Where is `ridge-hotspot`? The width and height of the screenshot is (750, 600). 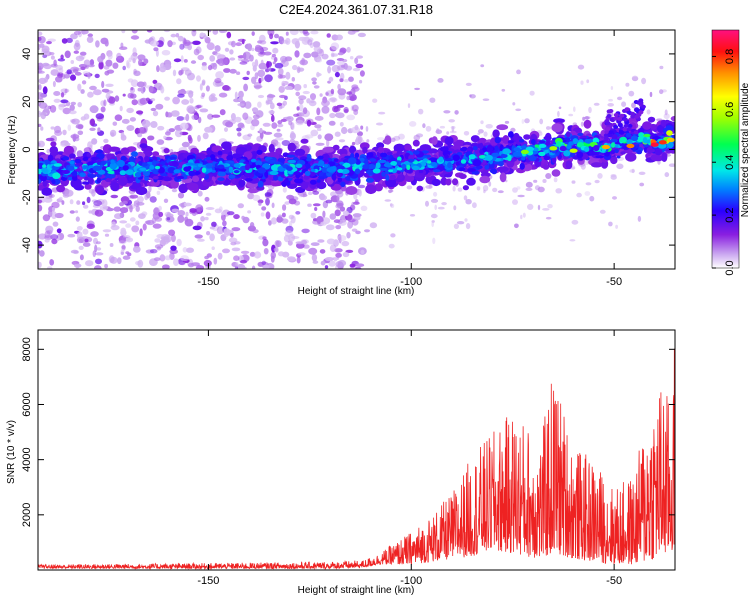 ridge-hotspot is located at coordinates (606, 147).